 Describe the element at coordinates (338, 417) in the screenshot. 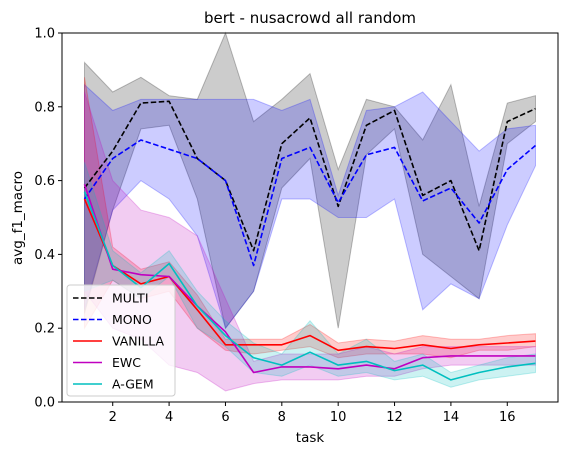

I see `x-tick-label: 10` at that location.